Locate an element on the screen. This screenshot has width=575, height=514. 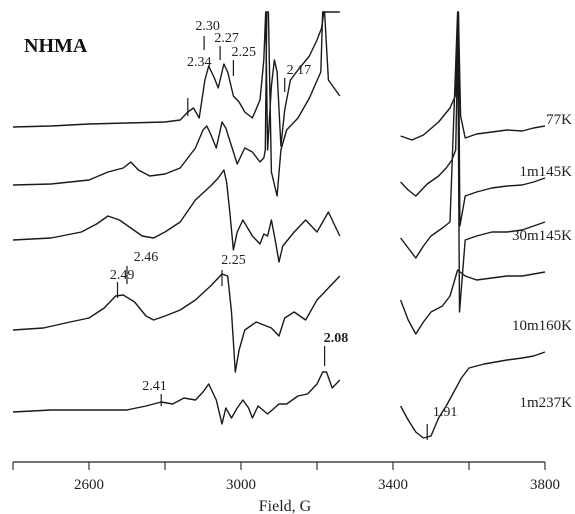
x-tick-label-3000: 3000 is located at coordinates (241, 485).